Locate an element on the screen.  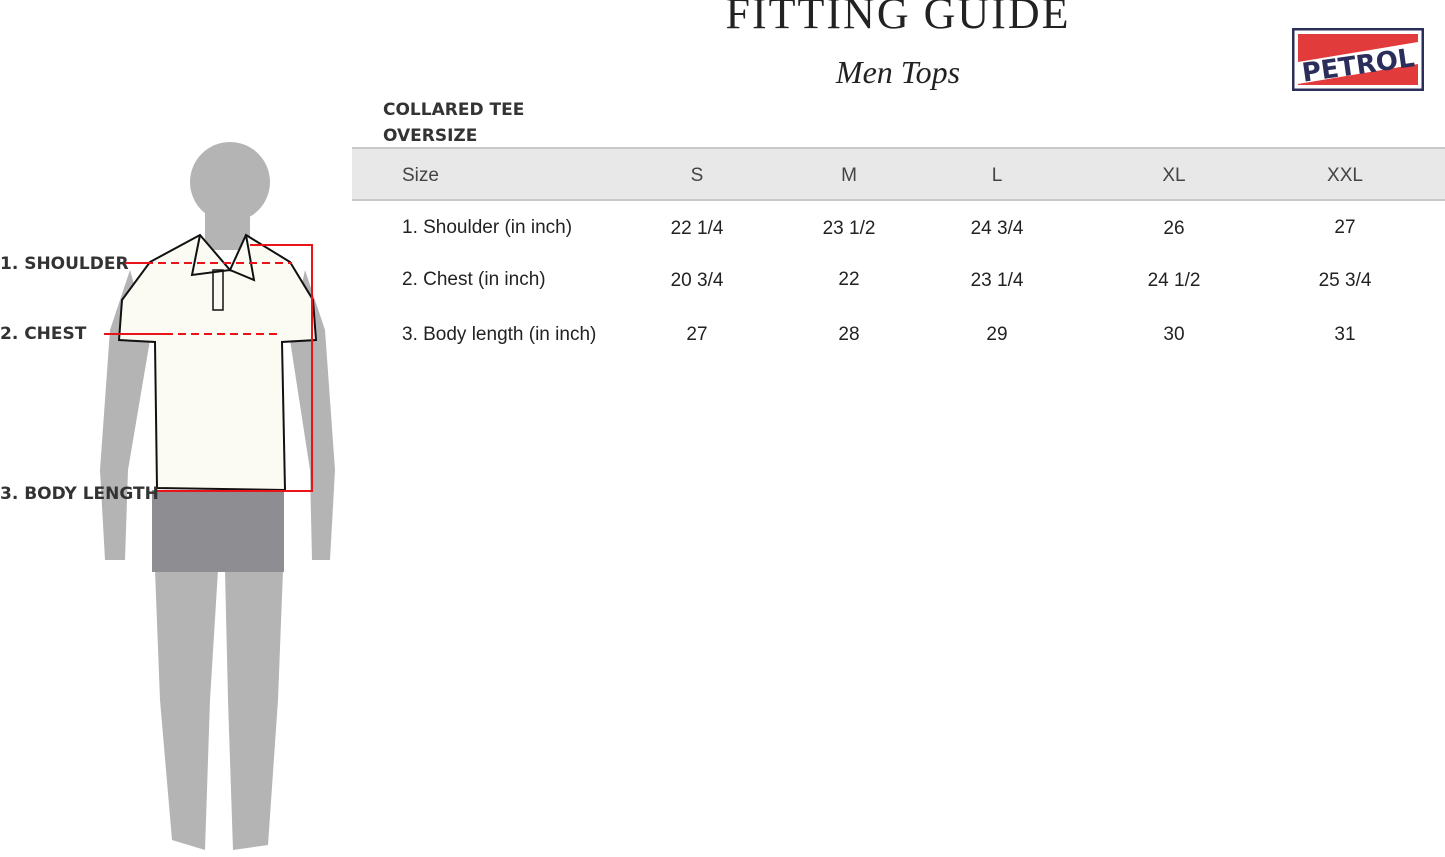
table-cell: 29 is located at coordinates (997, 334).